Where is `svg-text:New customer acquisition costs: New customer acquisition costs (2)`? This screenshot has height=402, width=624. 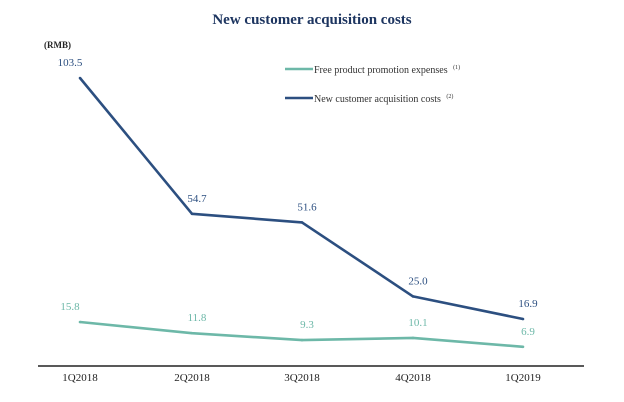
svg-text:New customer acquisition costs: New customer acquisition costs (2) is located at coordinates (383, 99).